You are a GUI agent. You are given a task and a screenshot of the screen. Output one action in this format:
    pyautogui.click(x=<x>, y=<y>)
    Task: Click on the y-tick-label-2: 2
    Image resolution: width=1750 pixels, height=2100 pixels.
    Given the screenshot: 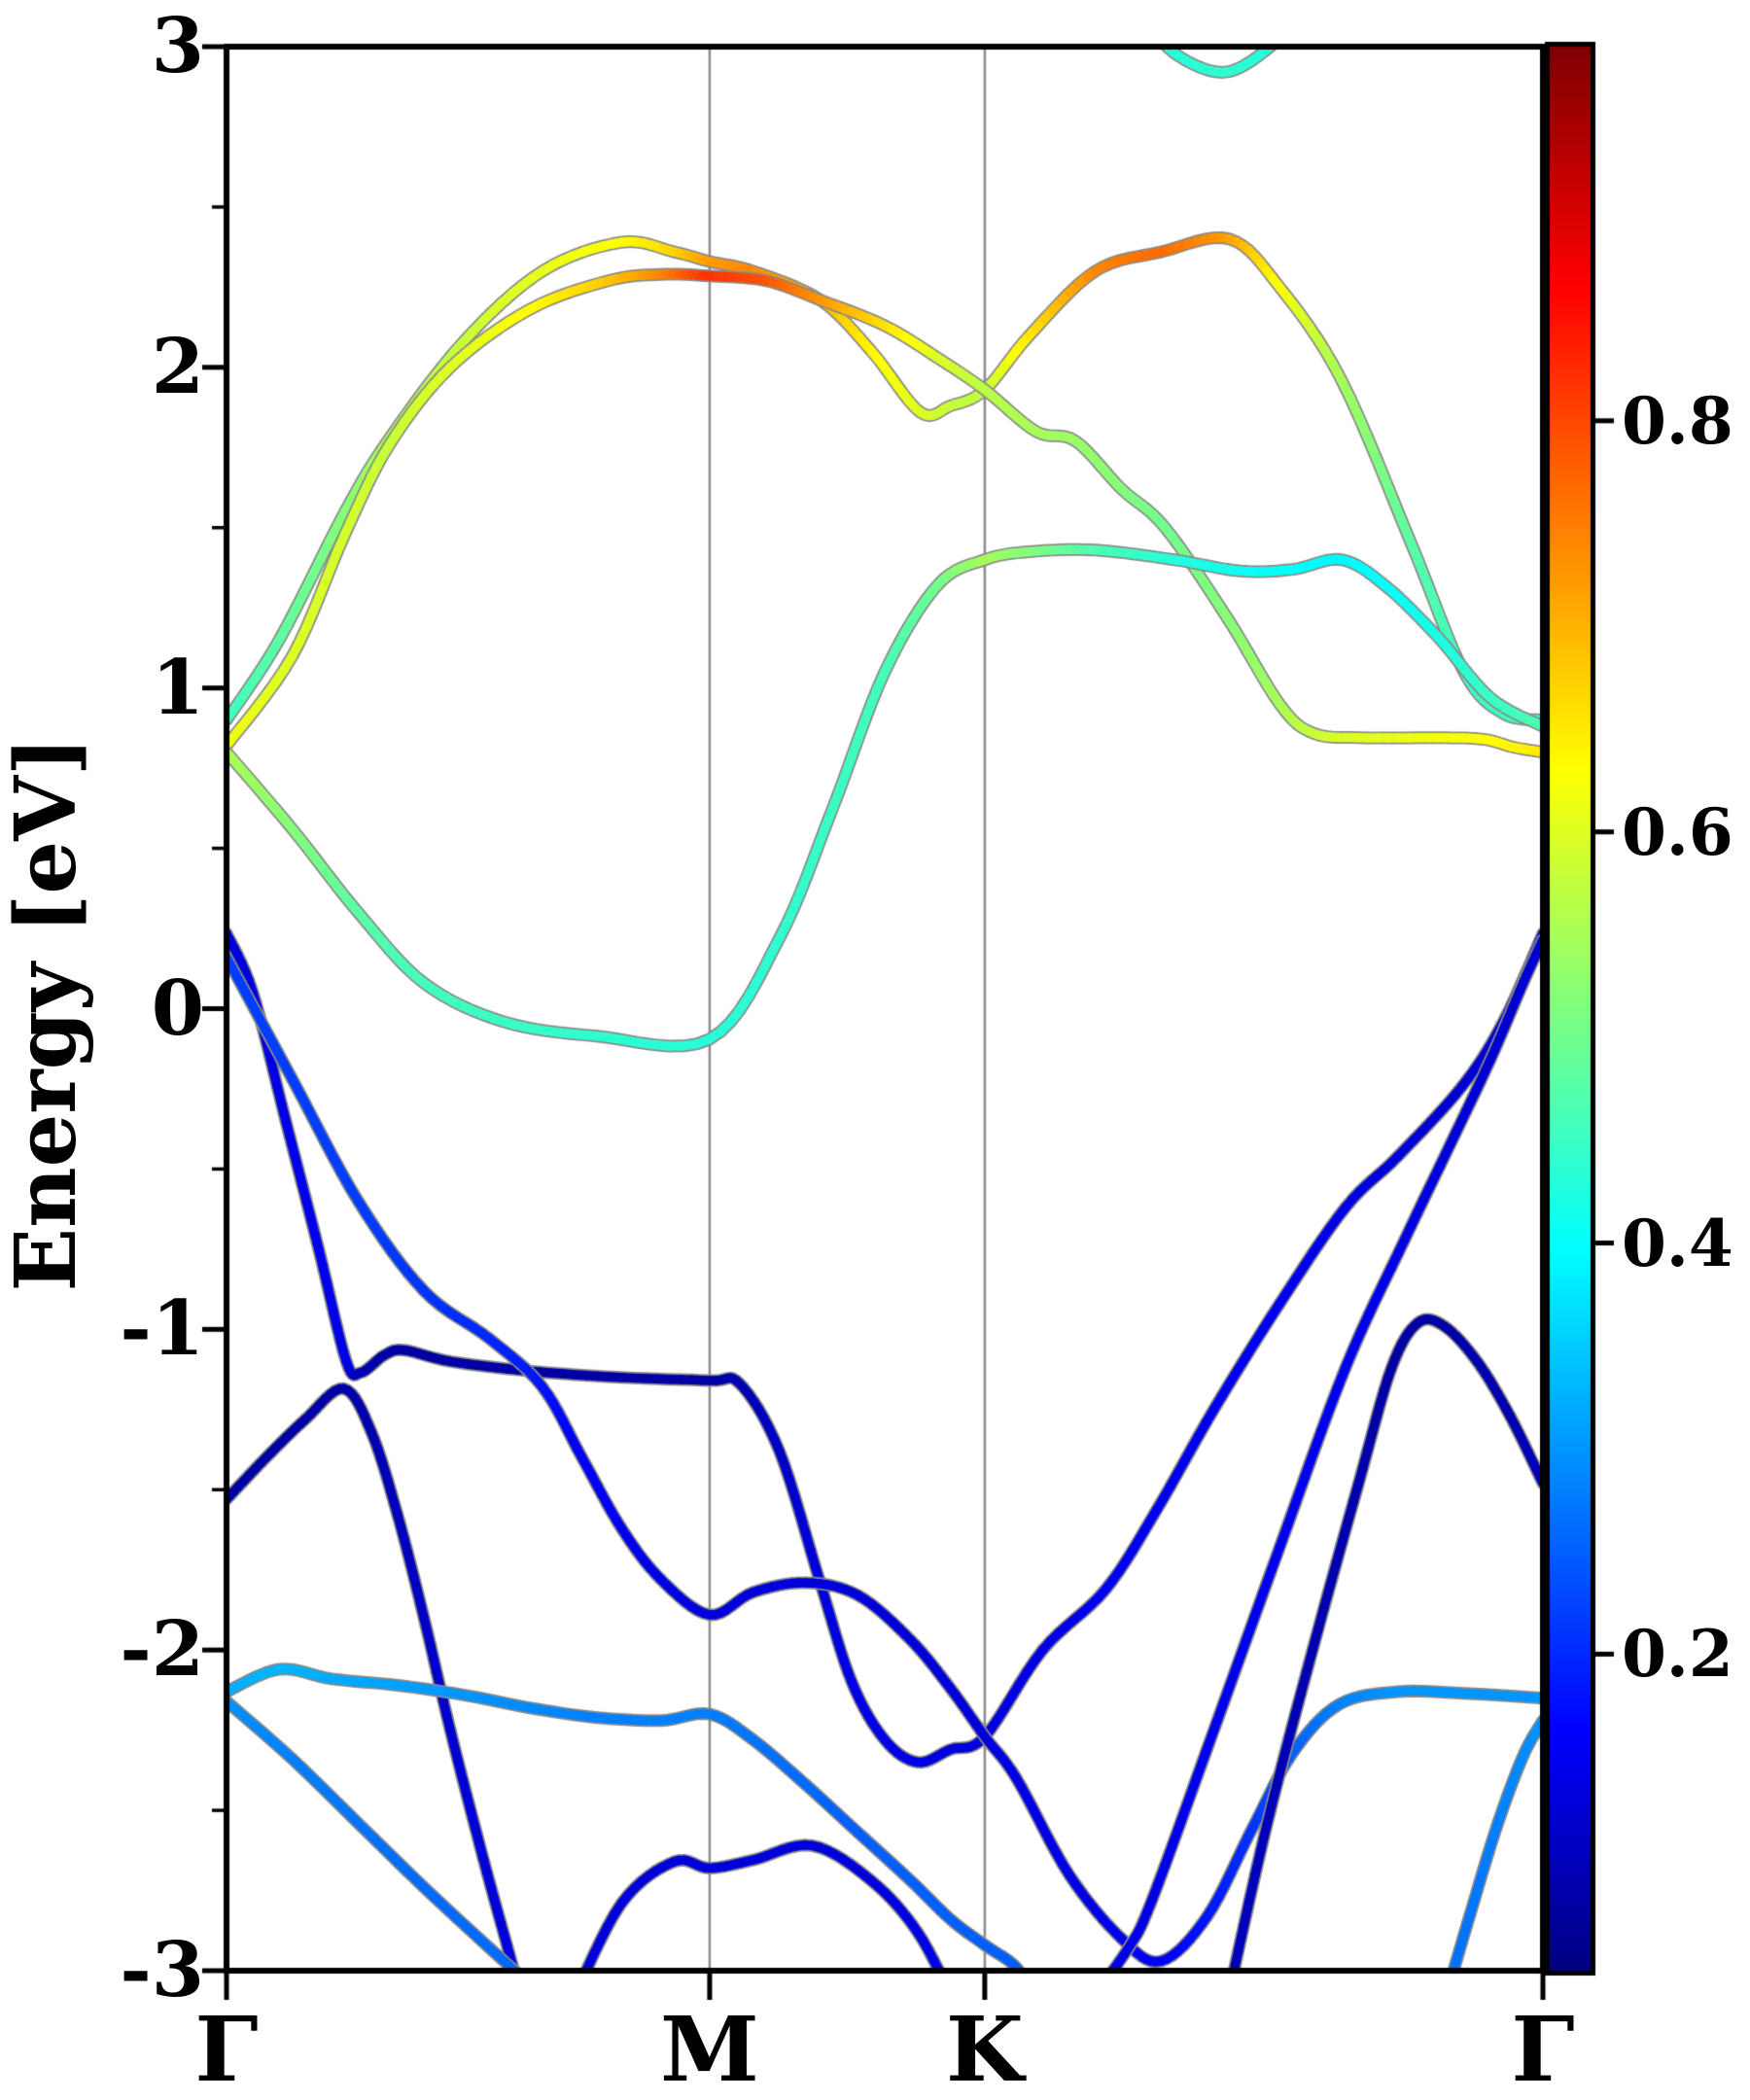 What is the action you would take?
    pyautogui.click(x=177, y=366)
    